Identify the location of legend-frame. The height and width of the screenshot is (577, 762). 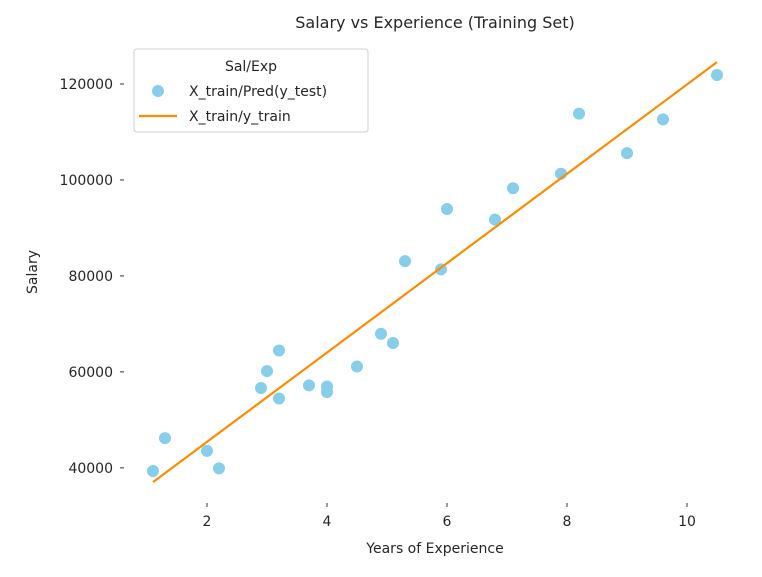
(251, 90).